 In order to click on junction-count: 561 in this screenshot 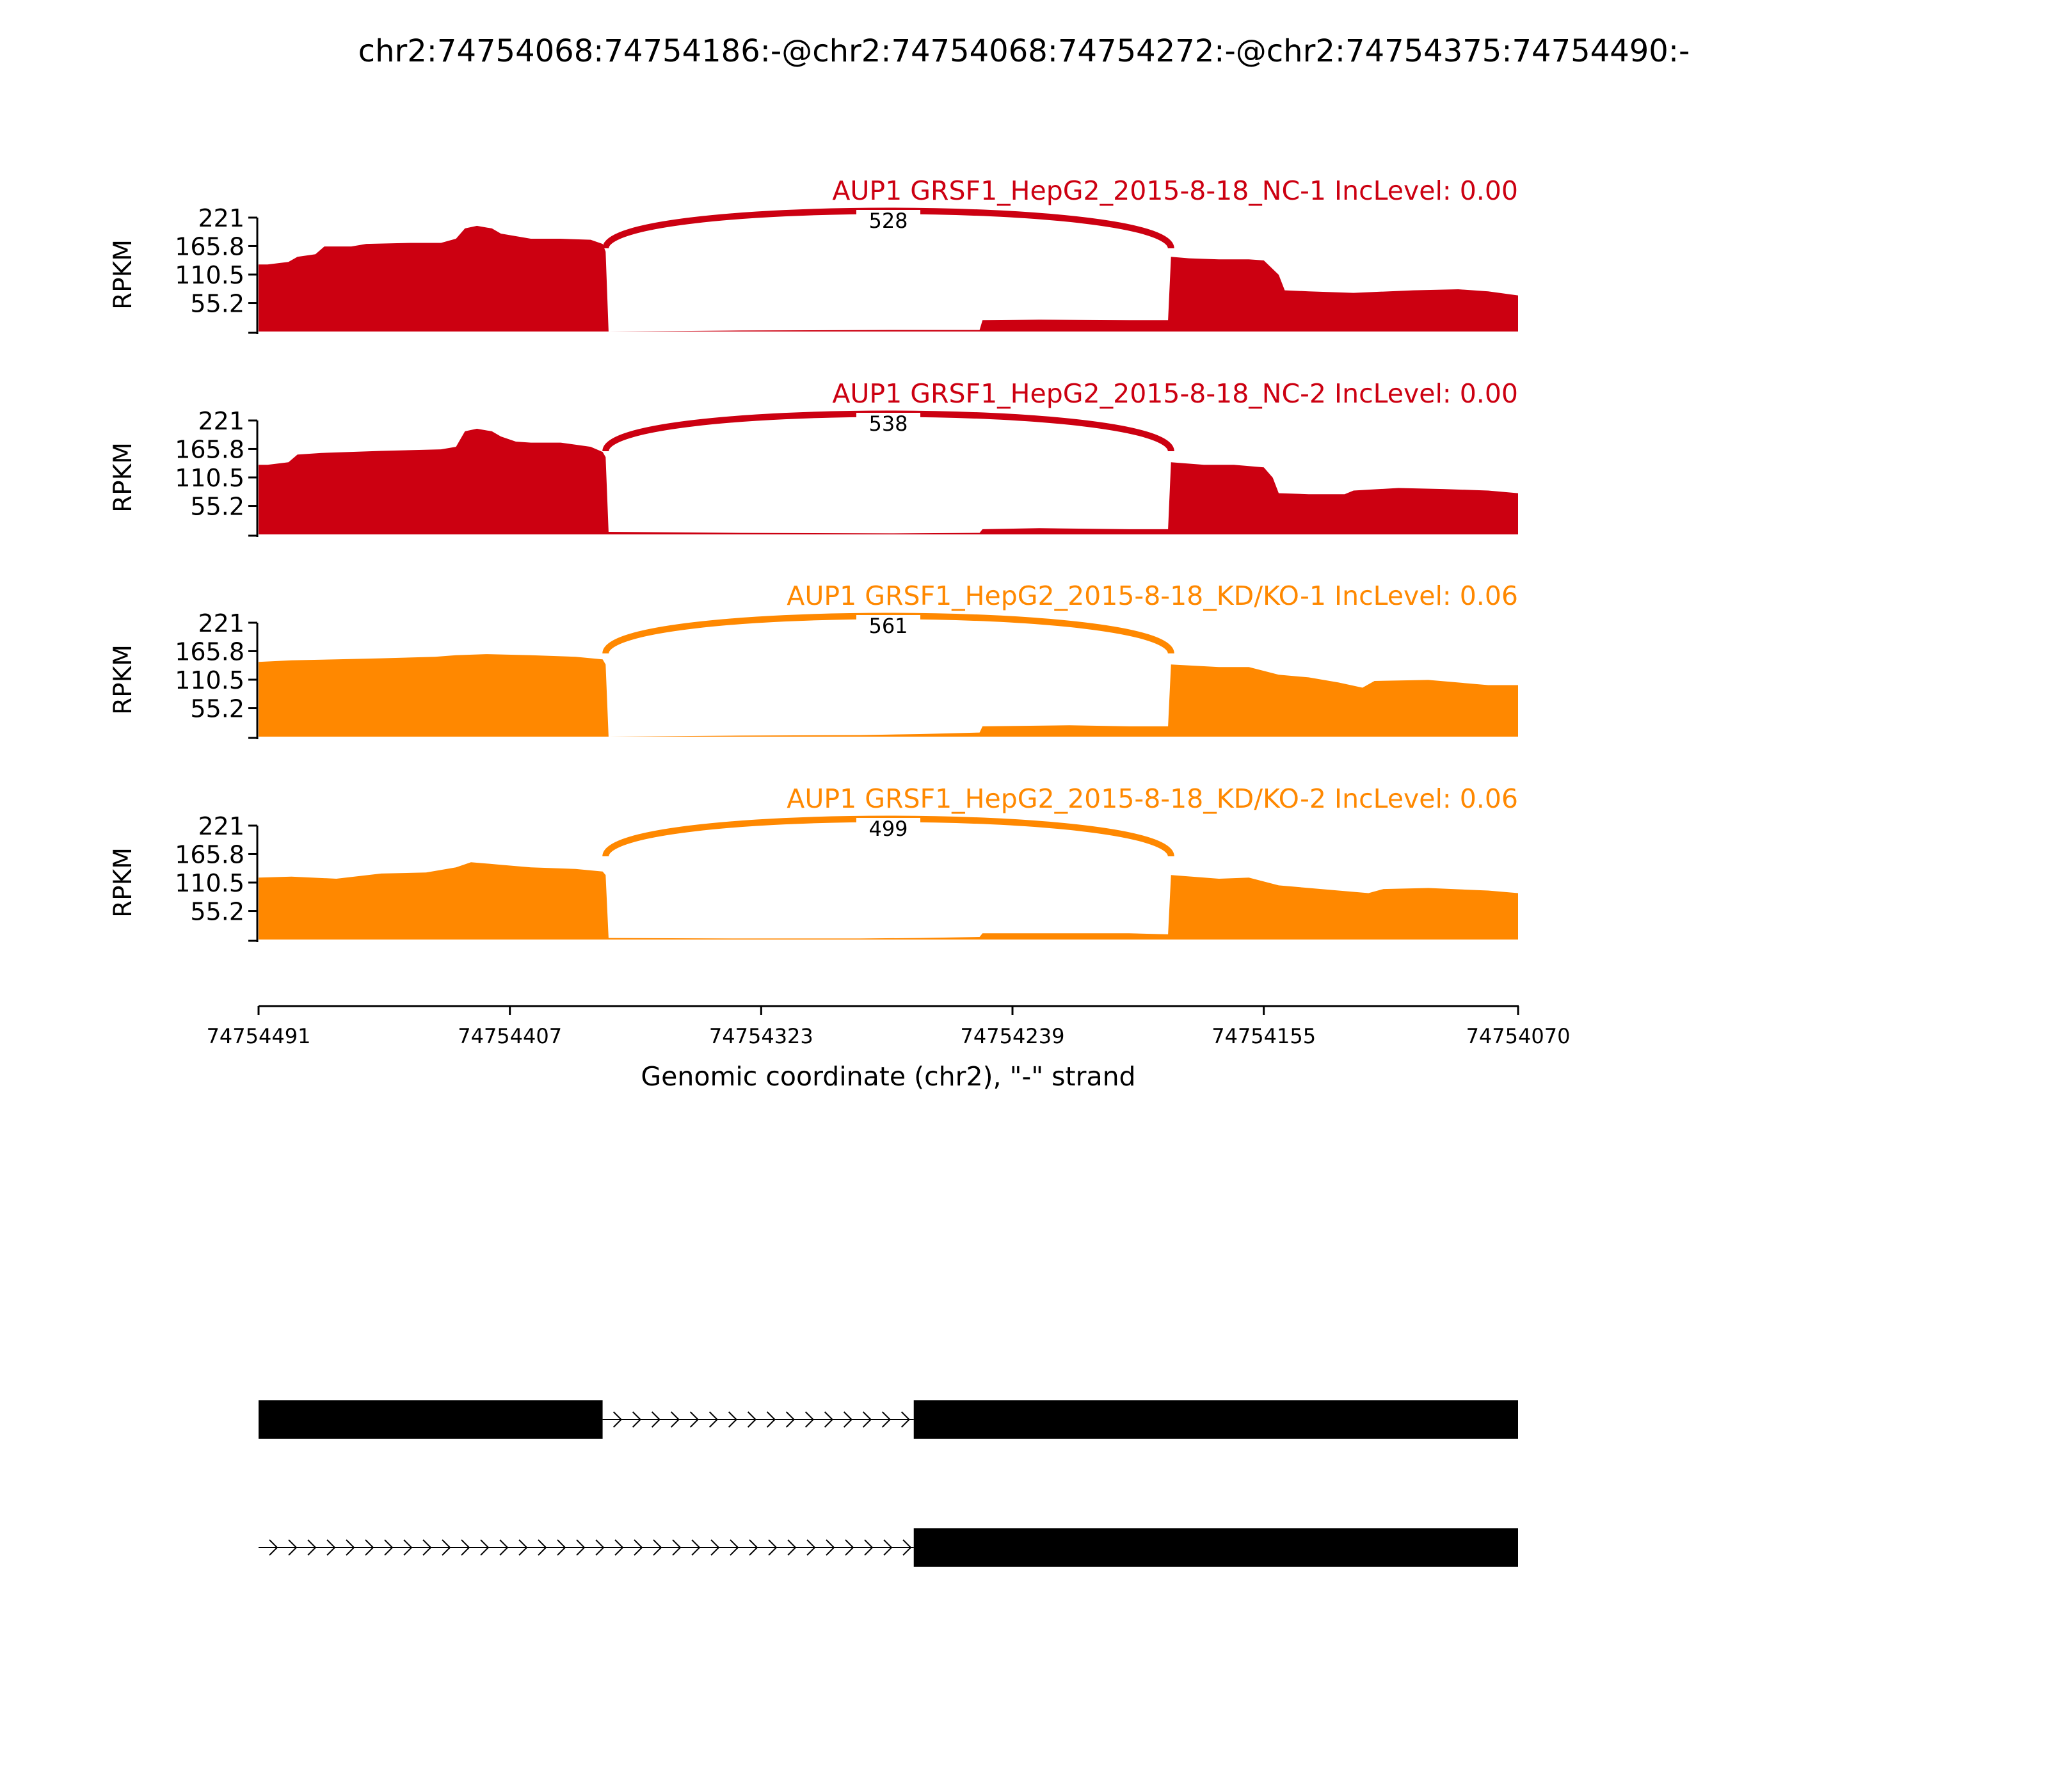, I will do `click(888, 626)`.